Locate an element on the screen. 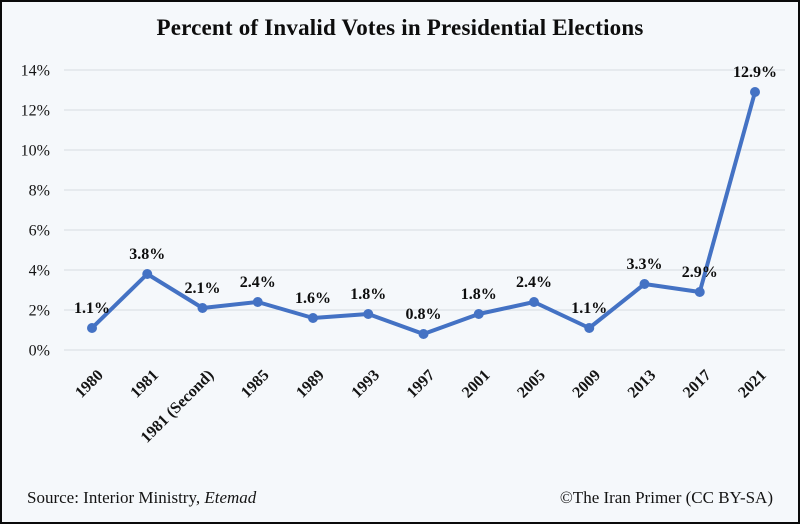 The image size is (800, 524). x-axis-tick-label: 1993 is located at coordinates (365, 384).